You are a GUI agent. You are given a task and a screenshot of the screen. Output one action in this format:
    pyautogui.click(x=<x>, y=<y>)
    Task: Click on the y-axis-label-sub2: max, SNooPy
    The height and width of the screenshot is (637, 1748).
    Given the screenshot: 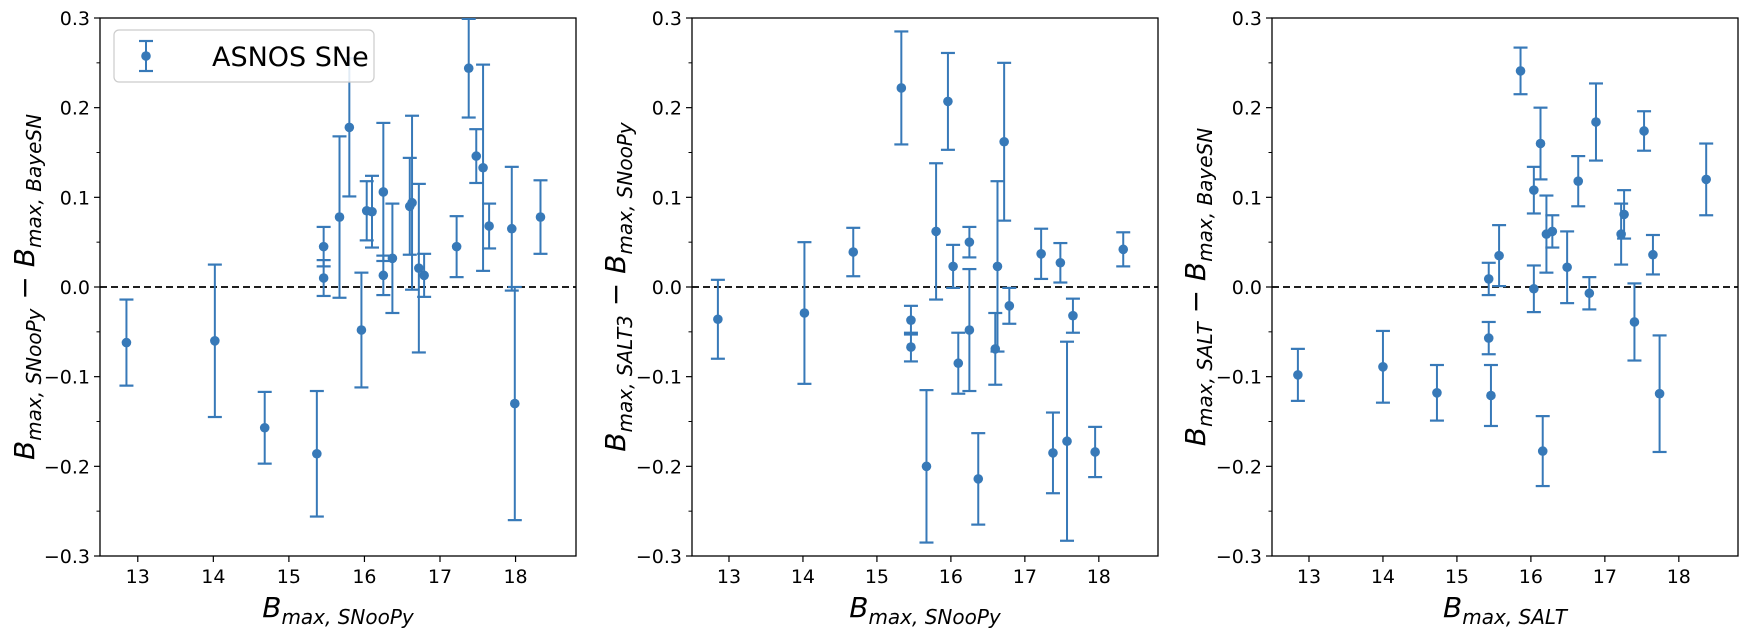 What is the action you would take?
    pyautogui.click(x=625, y=187)
    